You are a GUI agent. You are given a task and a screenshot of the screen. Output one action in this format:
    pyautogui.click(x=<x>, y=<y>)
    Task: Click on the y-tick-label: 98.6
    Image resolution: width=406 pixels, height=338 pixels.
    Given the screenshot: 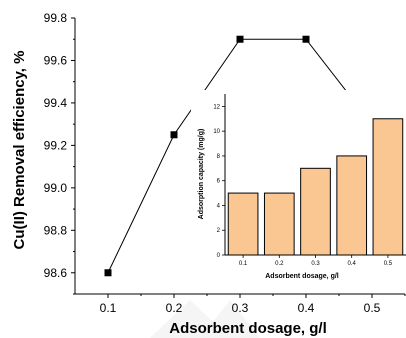 What is the action you would take?
    pyautogui.click(x=56, y=273)
    